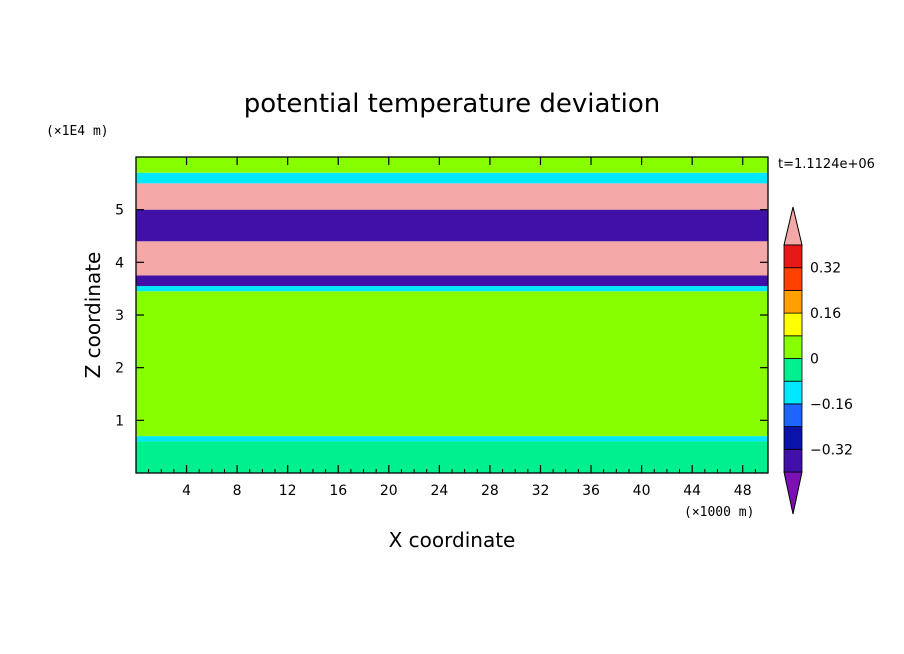 The image size is (904, 654). I want to click on time-label: t=1.1124e+06, so click(826, 164).